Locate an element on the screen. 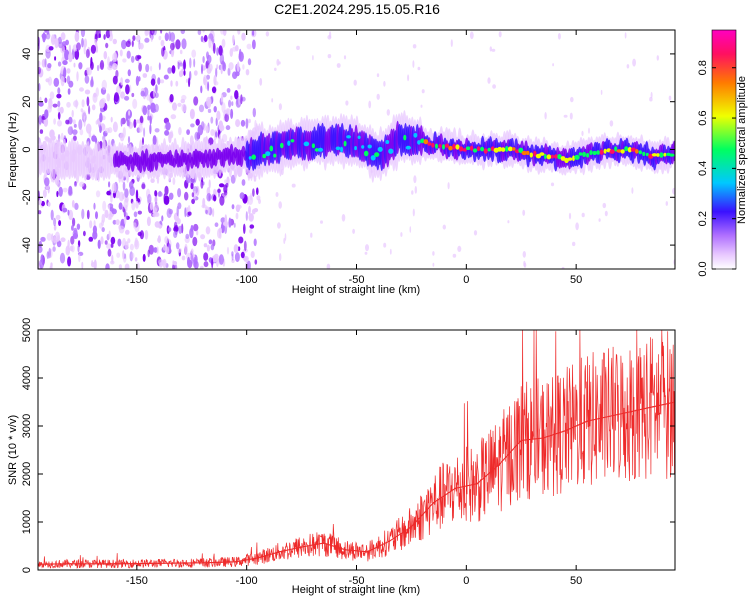  spectrogram-y-tick-label: 20 is located at coordinates (27, 102).